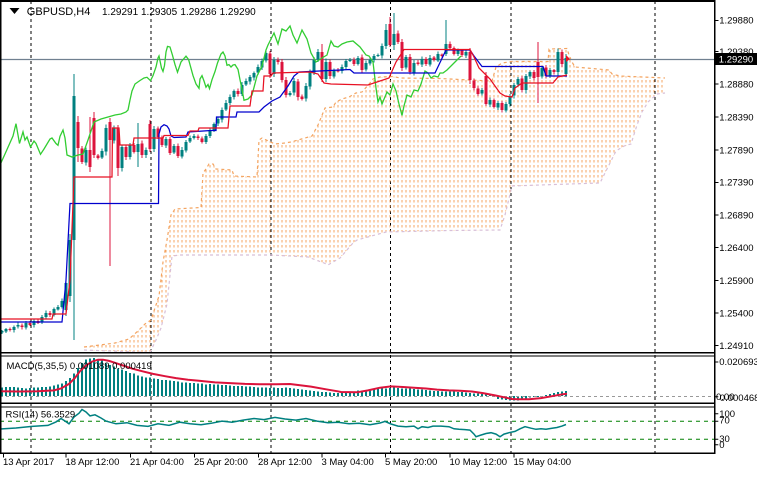 This screenshot has width=757, height=479. I want to click on svg-text: 1.27390, so click(736, 183).